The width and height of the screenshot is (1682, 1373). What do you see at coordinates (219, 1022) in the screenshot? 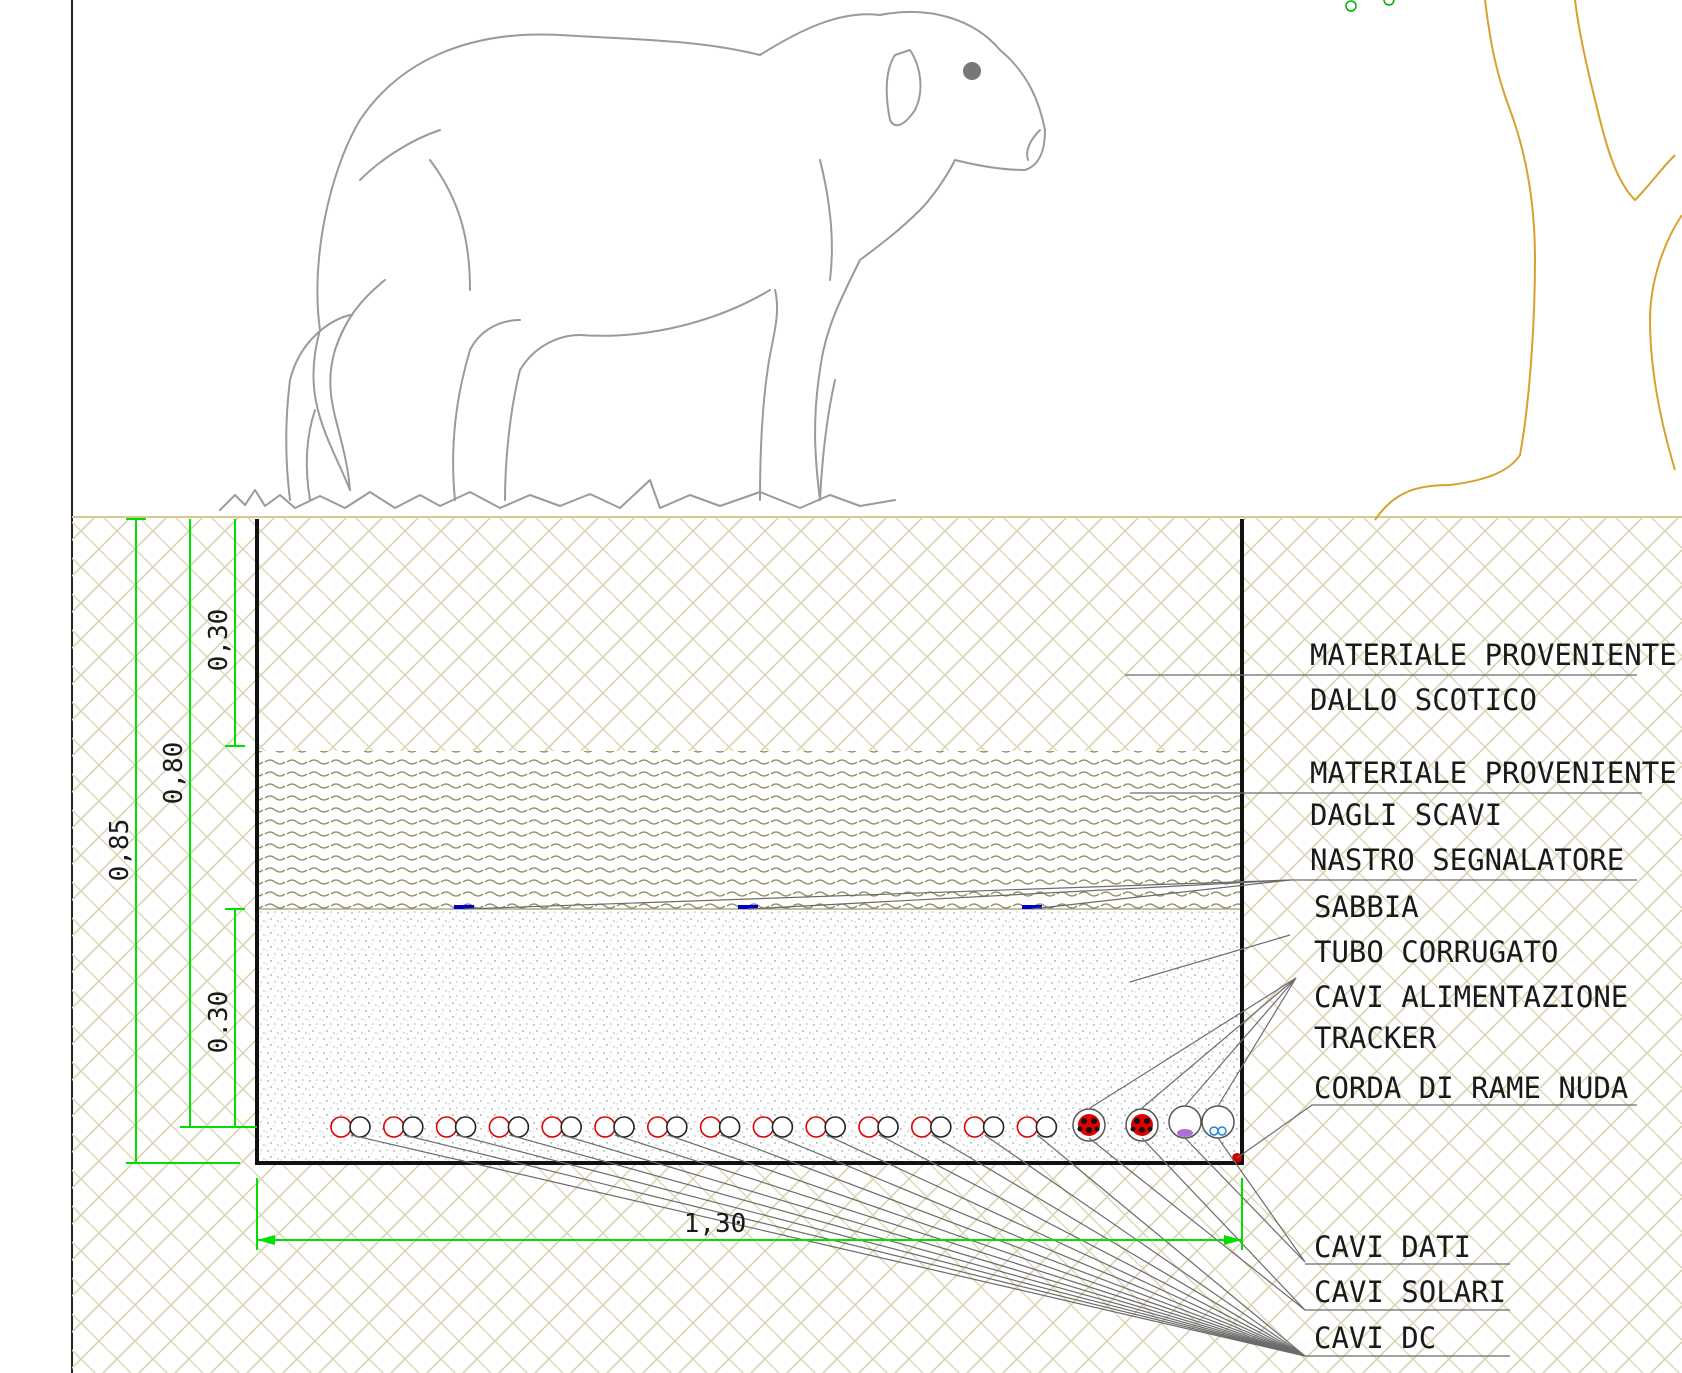
I see `dim-sand-layer: 0.30` at bounding box center [219, 1022].